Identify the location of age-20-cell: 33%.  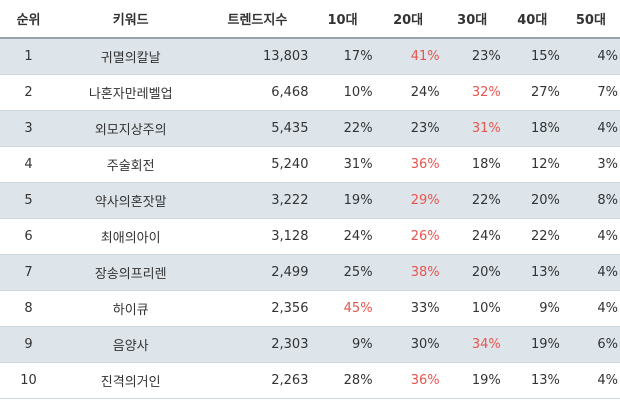
(408, 308).